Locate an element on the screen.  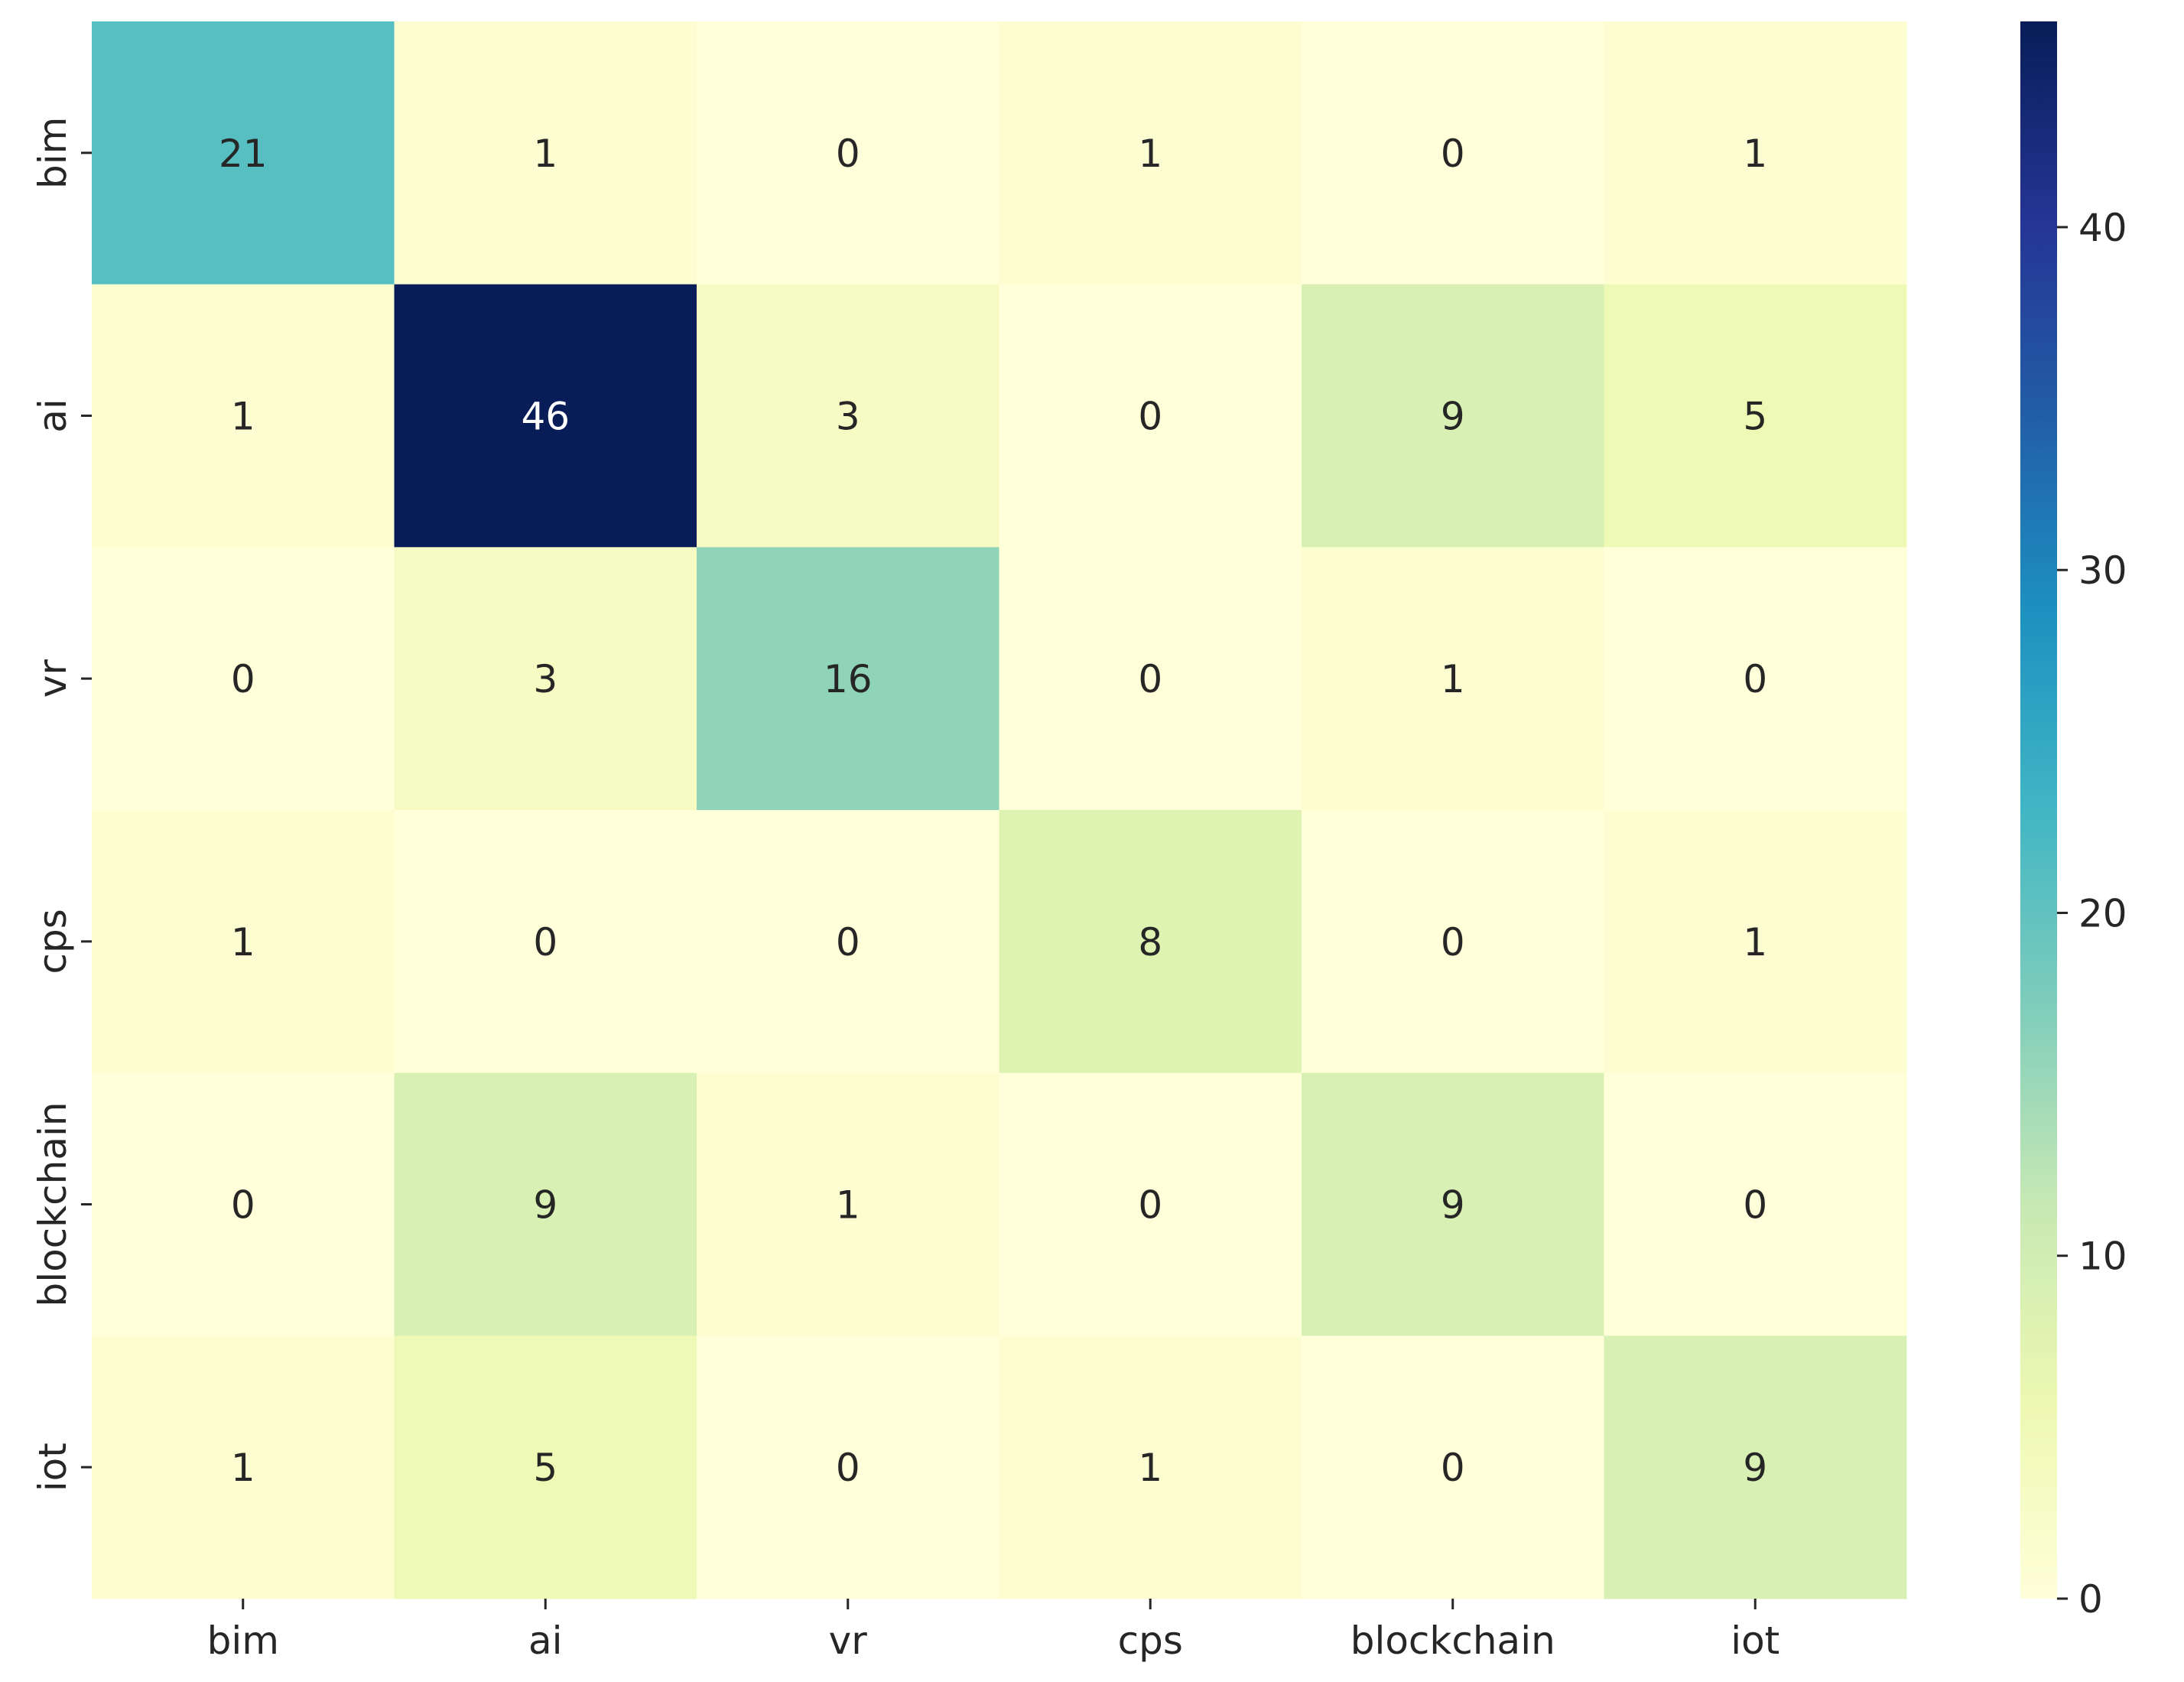
cell-value-label: 46 is located at coordinates (545, 417).